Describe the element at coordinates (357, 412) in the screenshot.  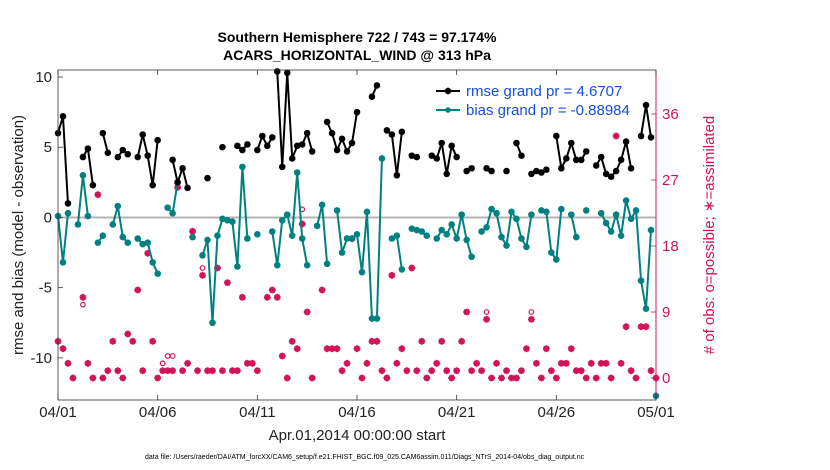
I see `x-tick-label: 04/16` at that location.